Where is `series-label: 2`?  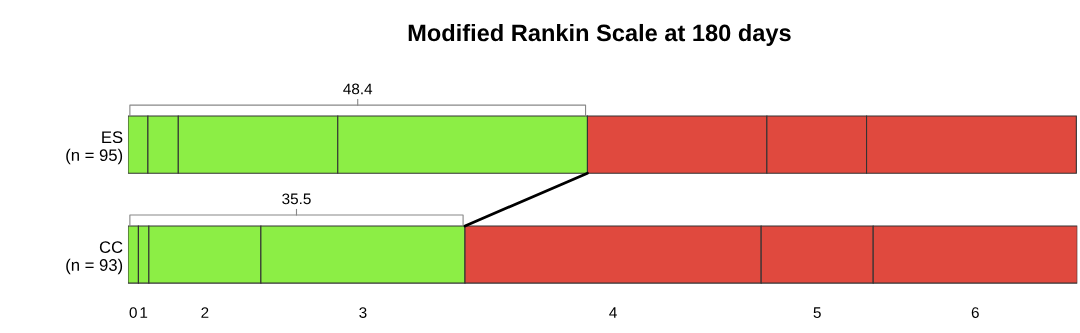 series-label: 2 is located at coordinates (205, 312).